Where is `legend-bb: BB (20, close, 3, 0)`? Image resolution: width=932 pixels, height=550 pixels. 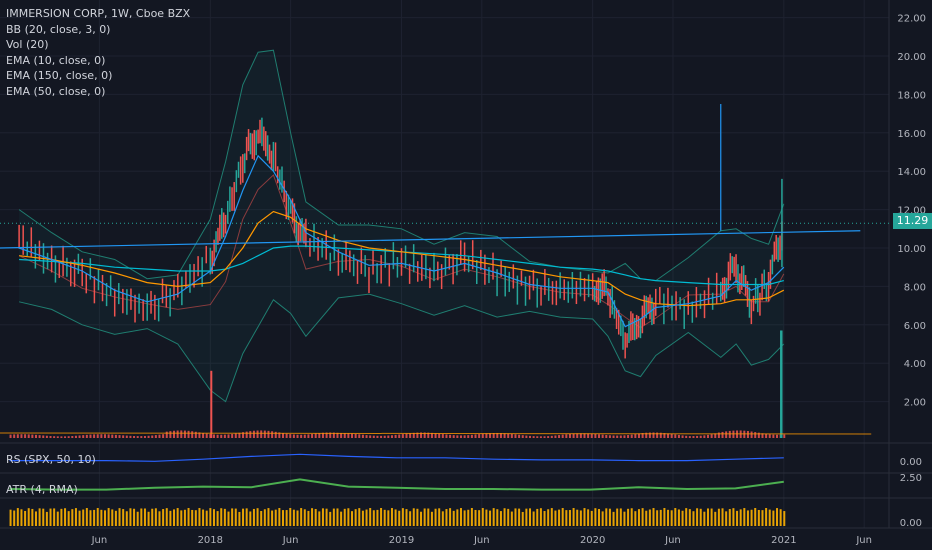
legend-bb: BB (20, close, 3, 0) is located at coordinates (58, 29).